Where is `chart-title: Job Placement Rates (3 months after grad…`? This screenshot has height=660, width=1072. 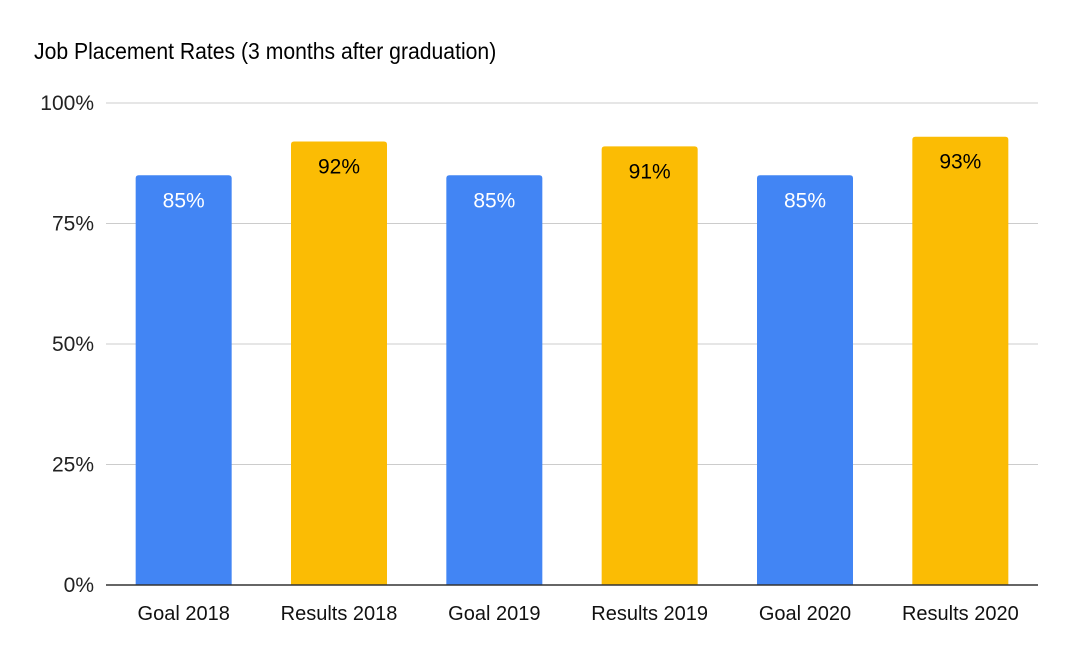
chart-title: Job Placement Rates (3 months after grad… is located at coordinates (265, 51).